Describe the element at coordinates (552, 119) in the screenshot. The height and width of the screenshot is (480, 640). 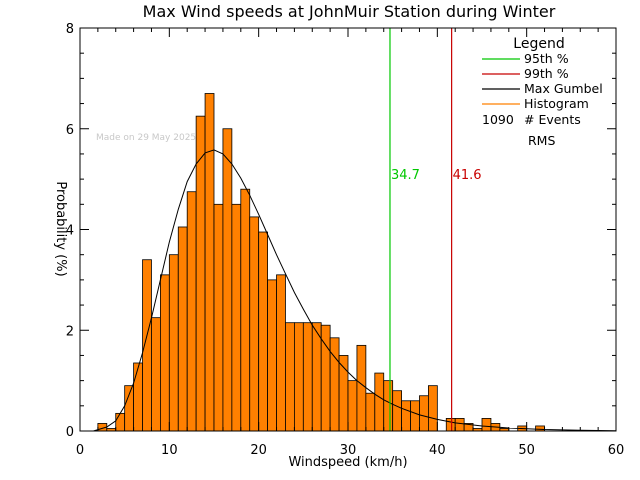
I see `legend-events-label: # Events` at that location.